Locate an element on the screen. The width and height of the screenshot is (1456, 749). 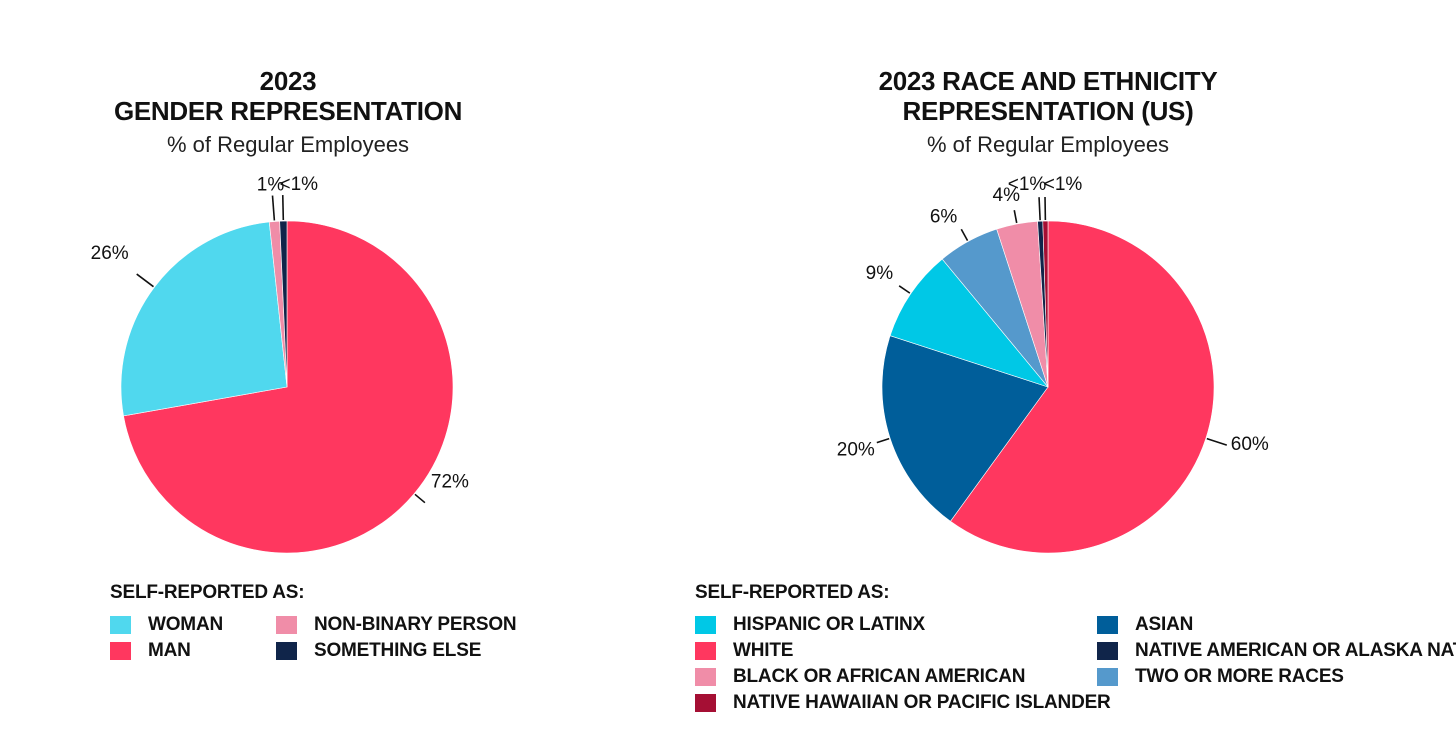
gender-legend-item-non-binary-person: NON-BINARY PERSON is located at coordinates (396, 625).